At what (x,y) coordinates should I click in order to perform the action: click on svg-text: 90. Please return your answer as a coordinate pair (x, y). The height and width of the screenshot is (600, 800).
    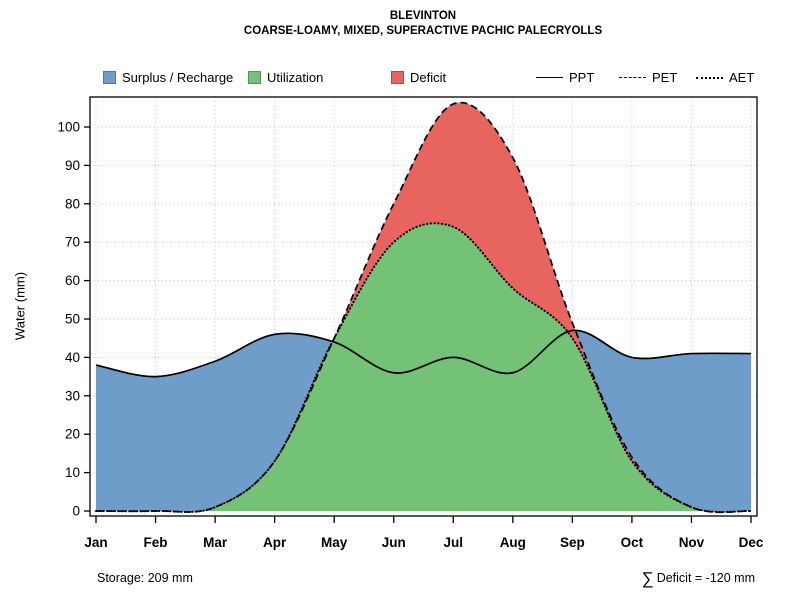
    Looking at the image, I should click on (72, 165).